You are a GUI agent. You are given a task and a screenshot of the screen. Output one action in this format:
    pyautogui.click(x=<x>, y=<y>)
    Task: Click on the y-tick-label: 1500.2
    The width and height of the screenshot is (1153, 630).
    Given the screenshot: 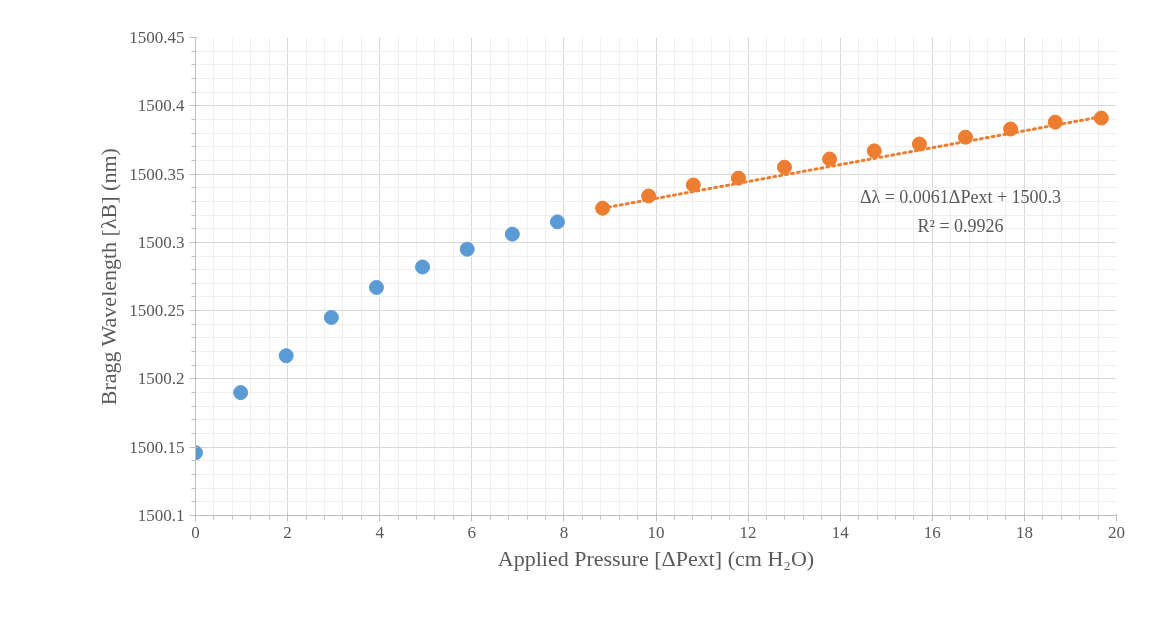 What is the action you would take?
    pyautogui.click(x=161, y=379)
    